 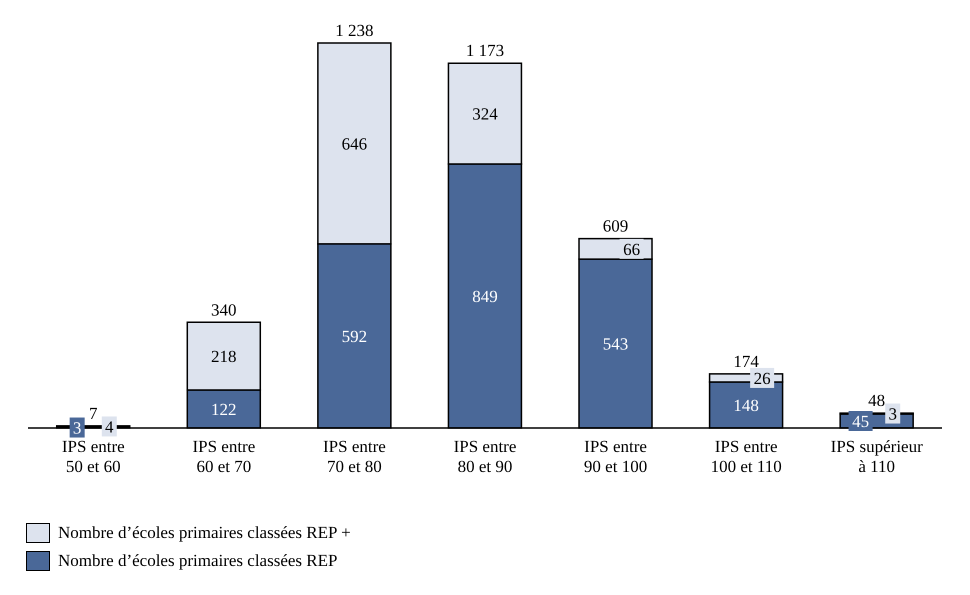 What do you see at coordinates (224, 310) in the screenshot?
I see `total-label: 340` at bounding box center [224, 310].